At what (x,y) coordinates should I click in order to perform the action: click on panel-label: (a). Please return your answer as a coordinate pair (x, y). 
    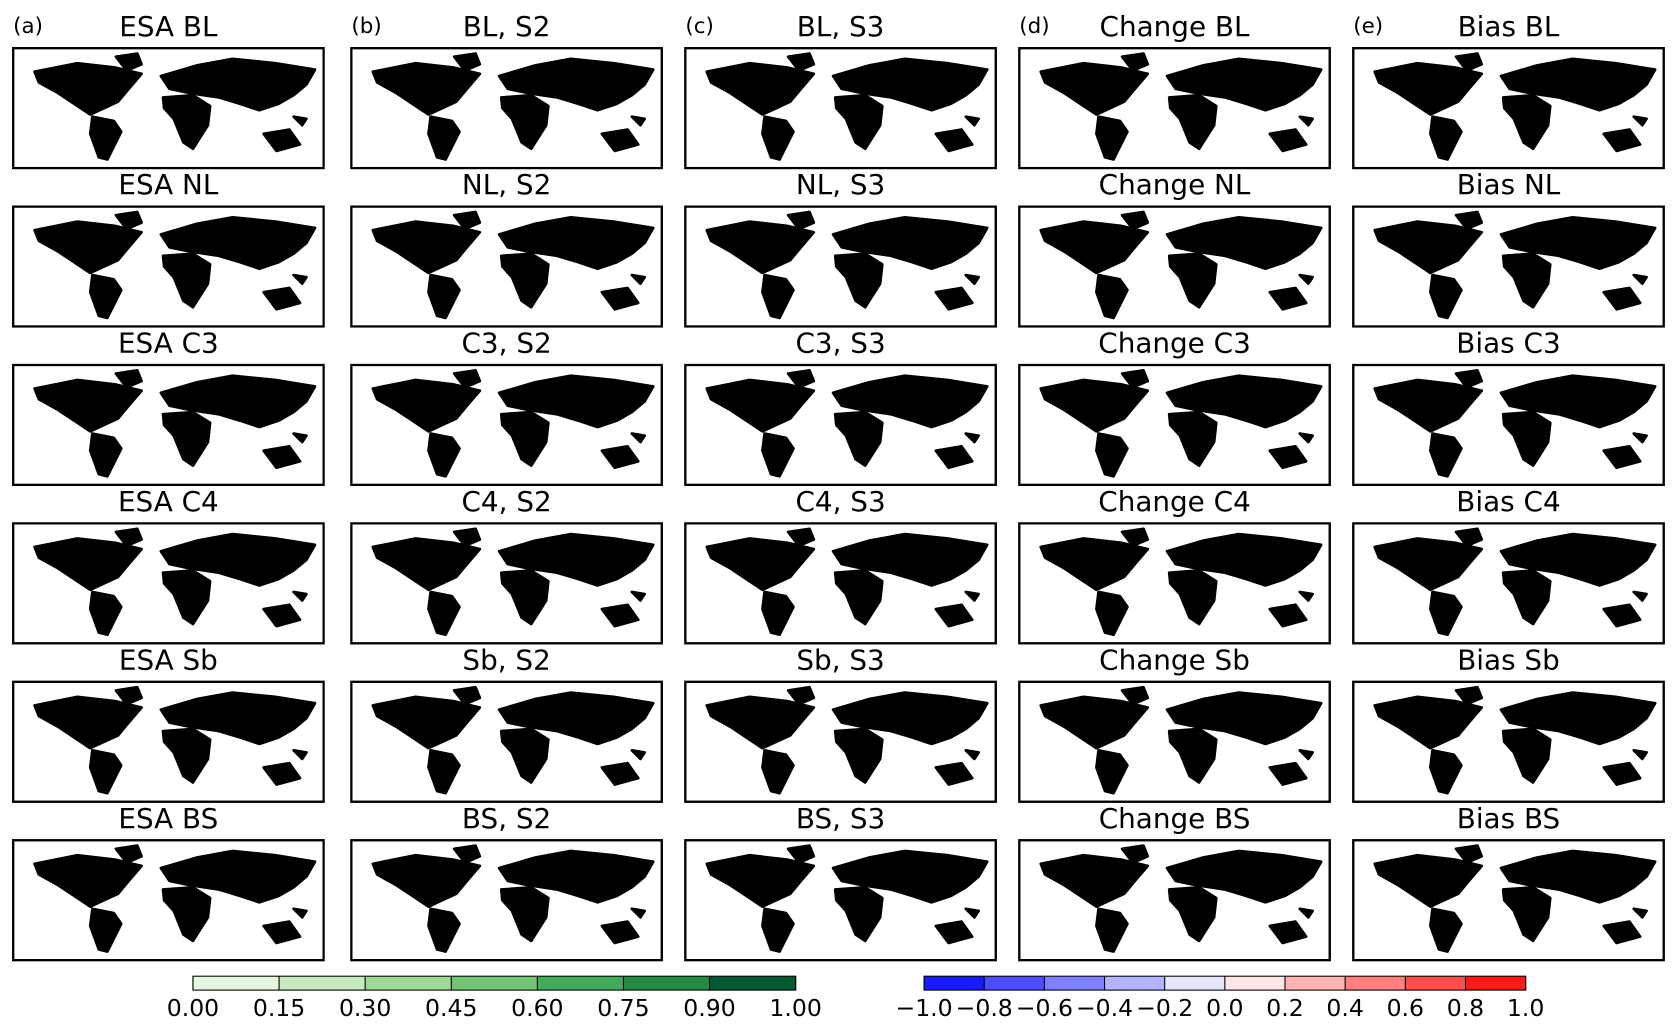
    Looking at the image, I should click on (28, 26).